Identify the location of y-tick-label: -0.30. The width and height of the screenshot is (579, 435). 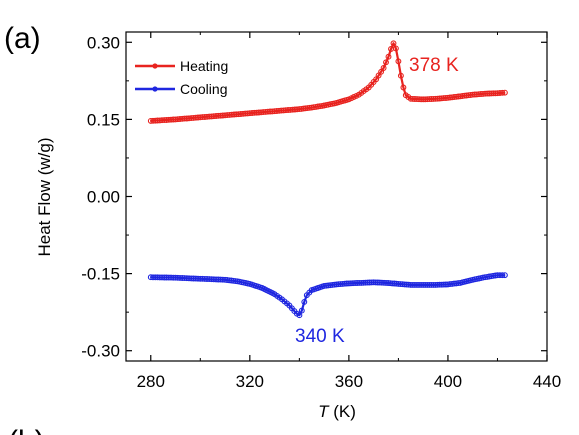
(100, 351).